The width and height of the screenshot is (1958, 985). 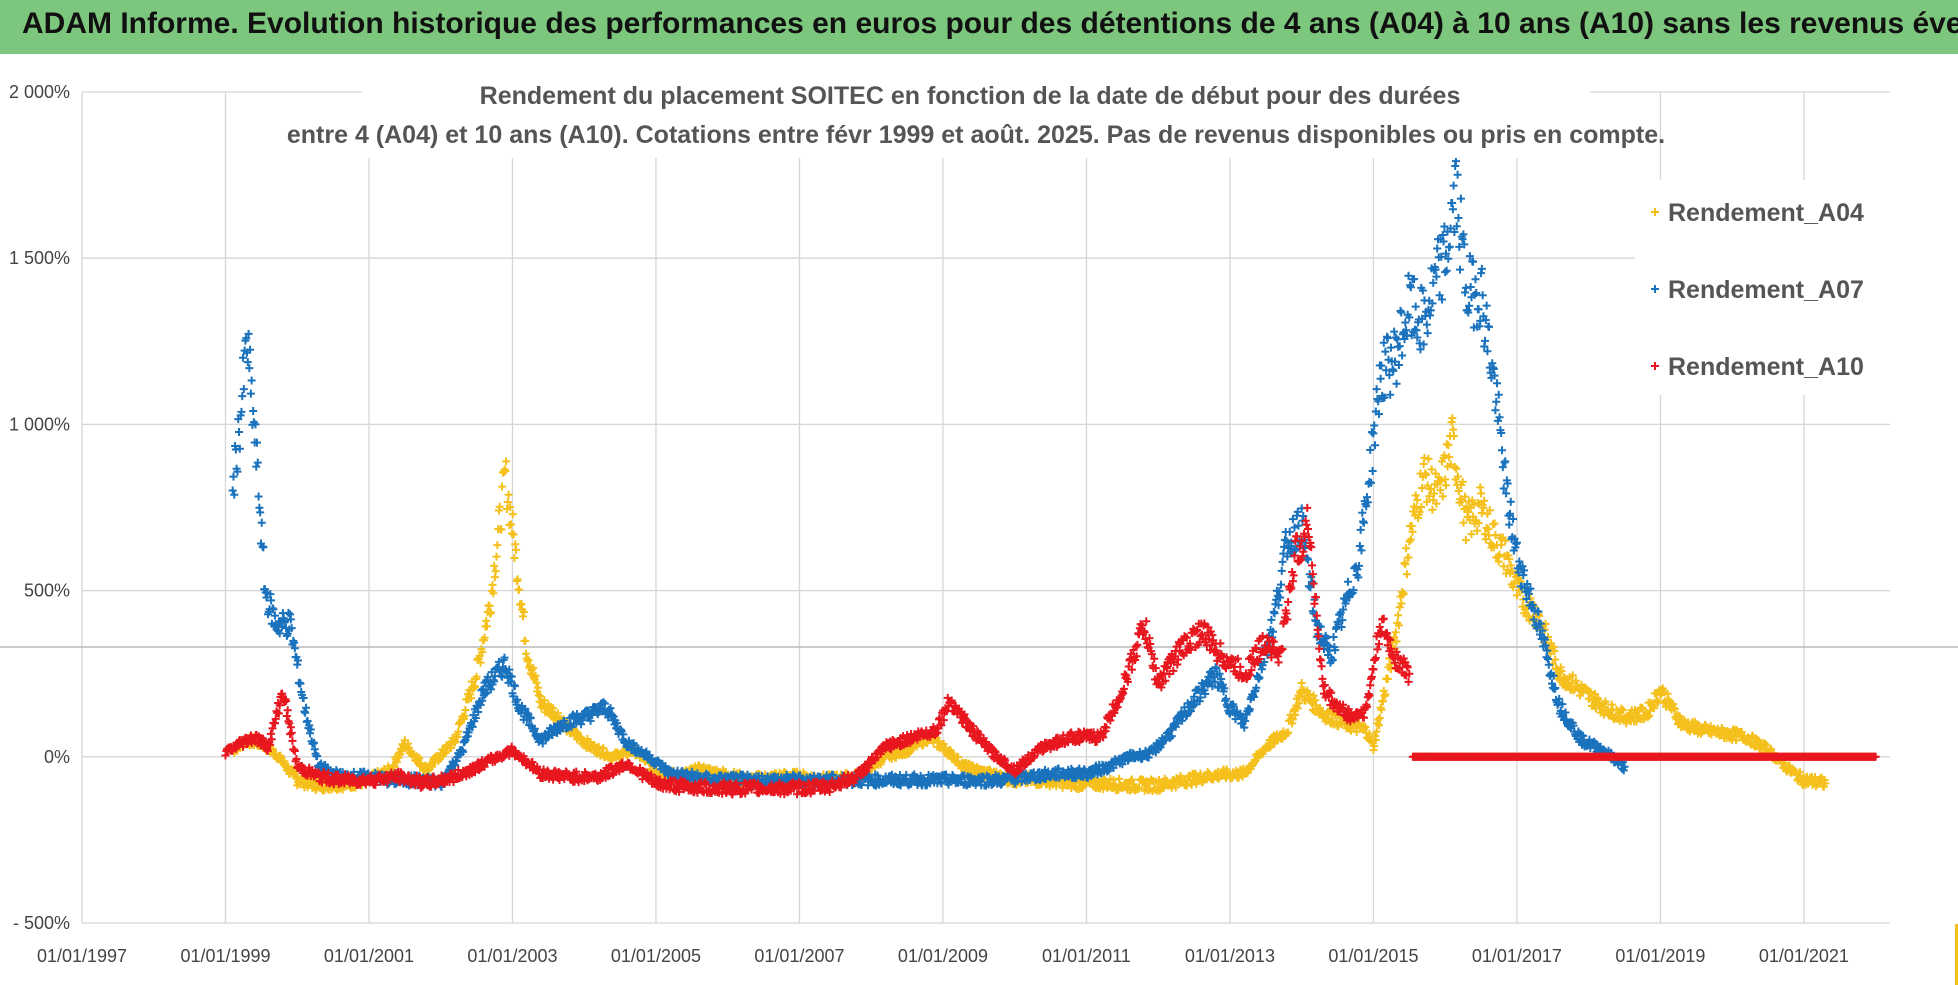 I want to click on x-tick-label: 01/01/2007, so click(x=799, y=956).